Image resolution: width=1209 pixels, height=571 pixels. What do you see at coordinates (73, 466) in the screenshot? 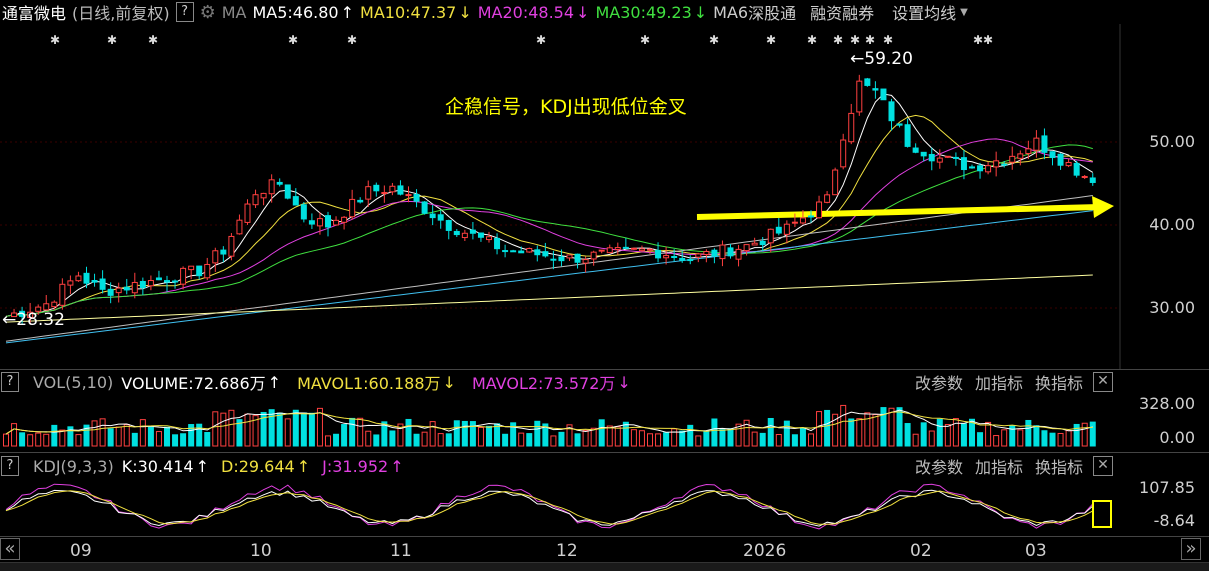
I see `kdj-indicator-name: KDJ(9,3,3)` at bounding box center [73, 466].